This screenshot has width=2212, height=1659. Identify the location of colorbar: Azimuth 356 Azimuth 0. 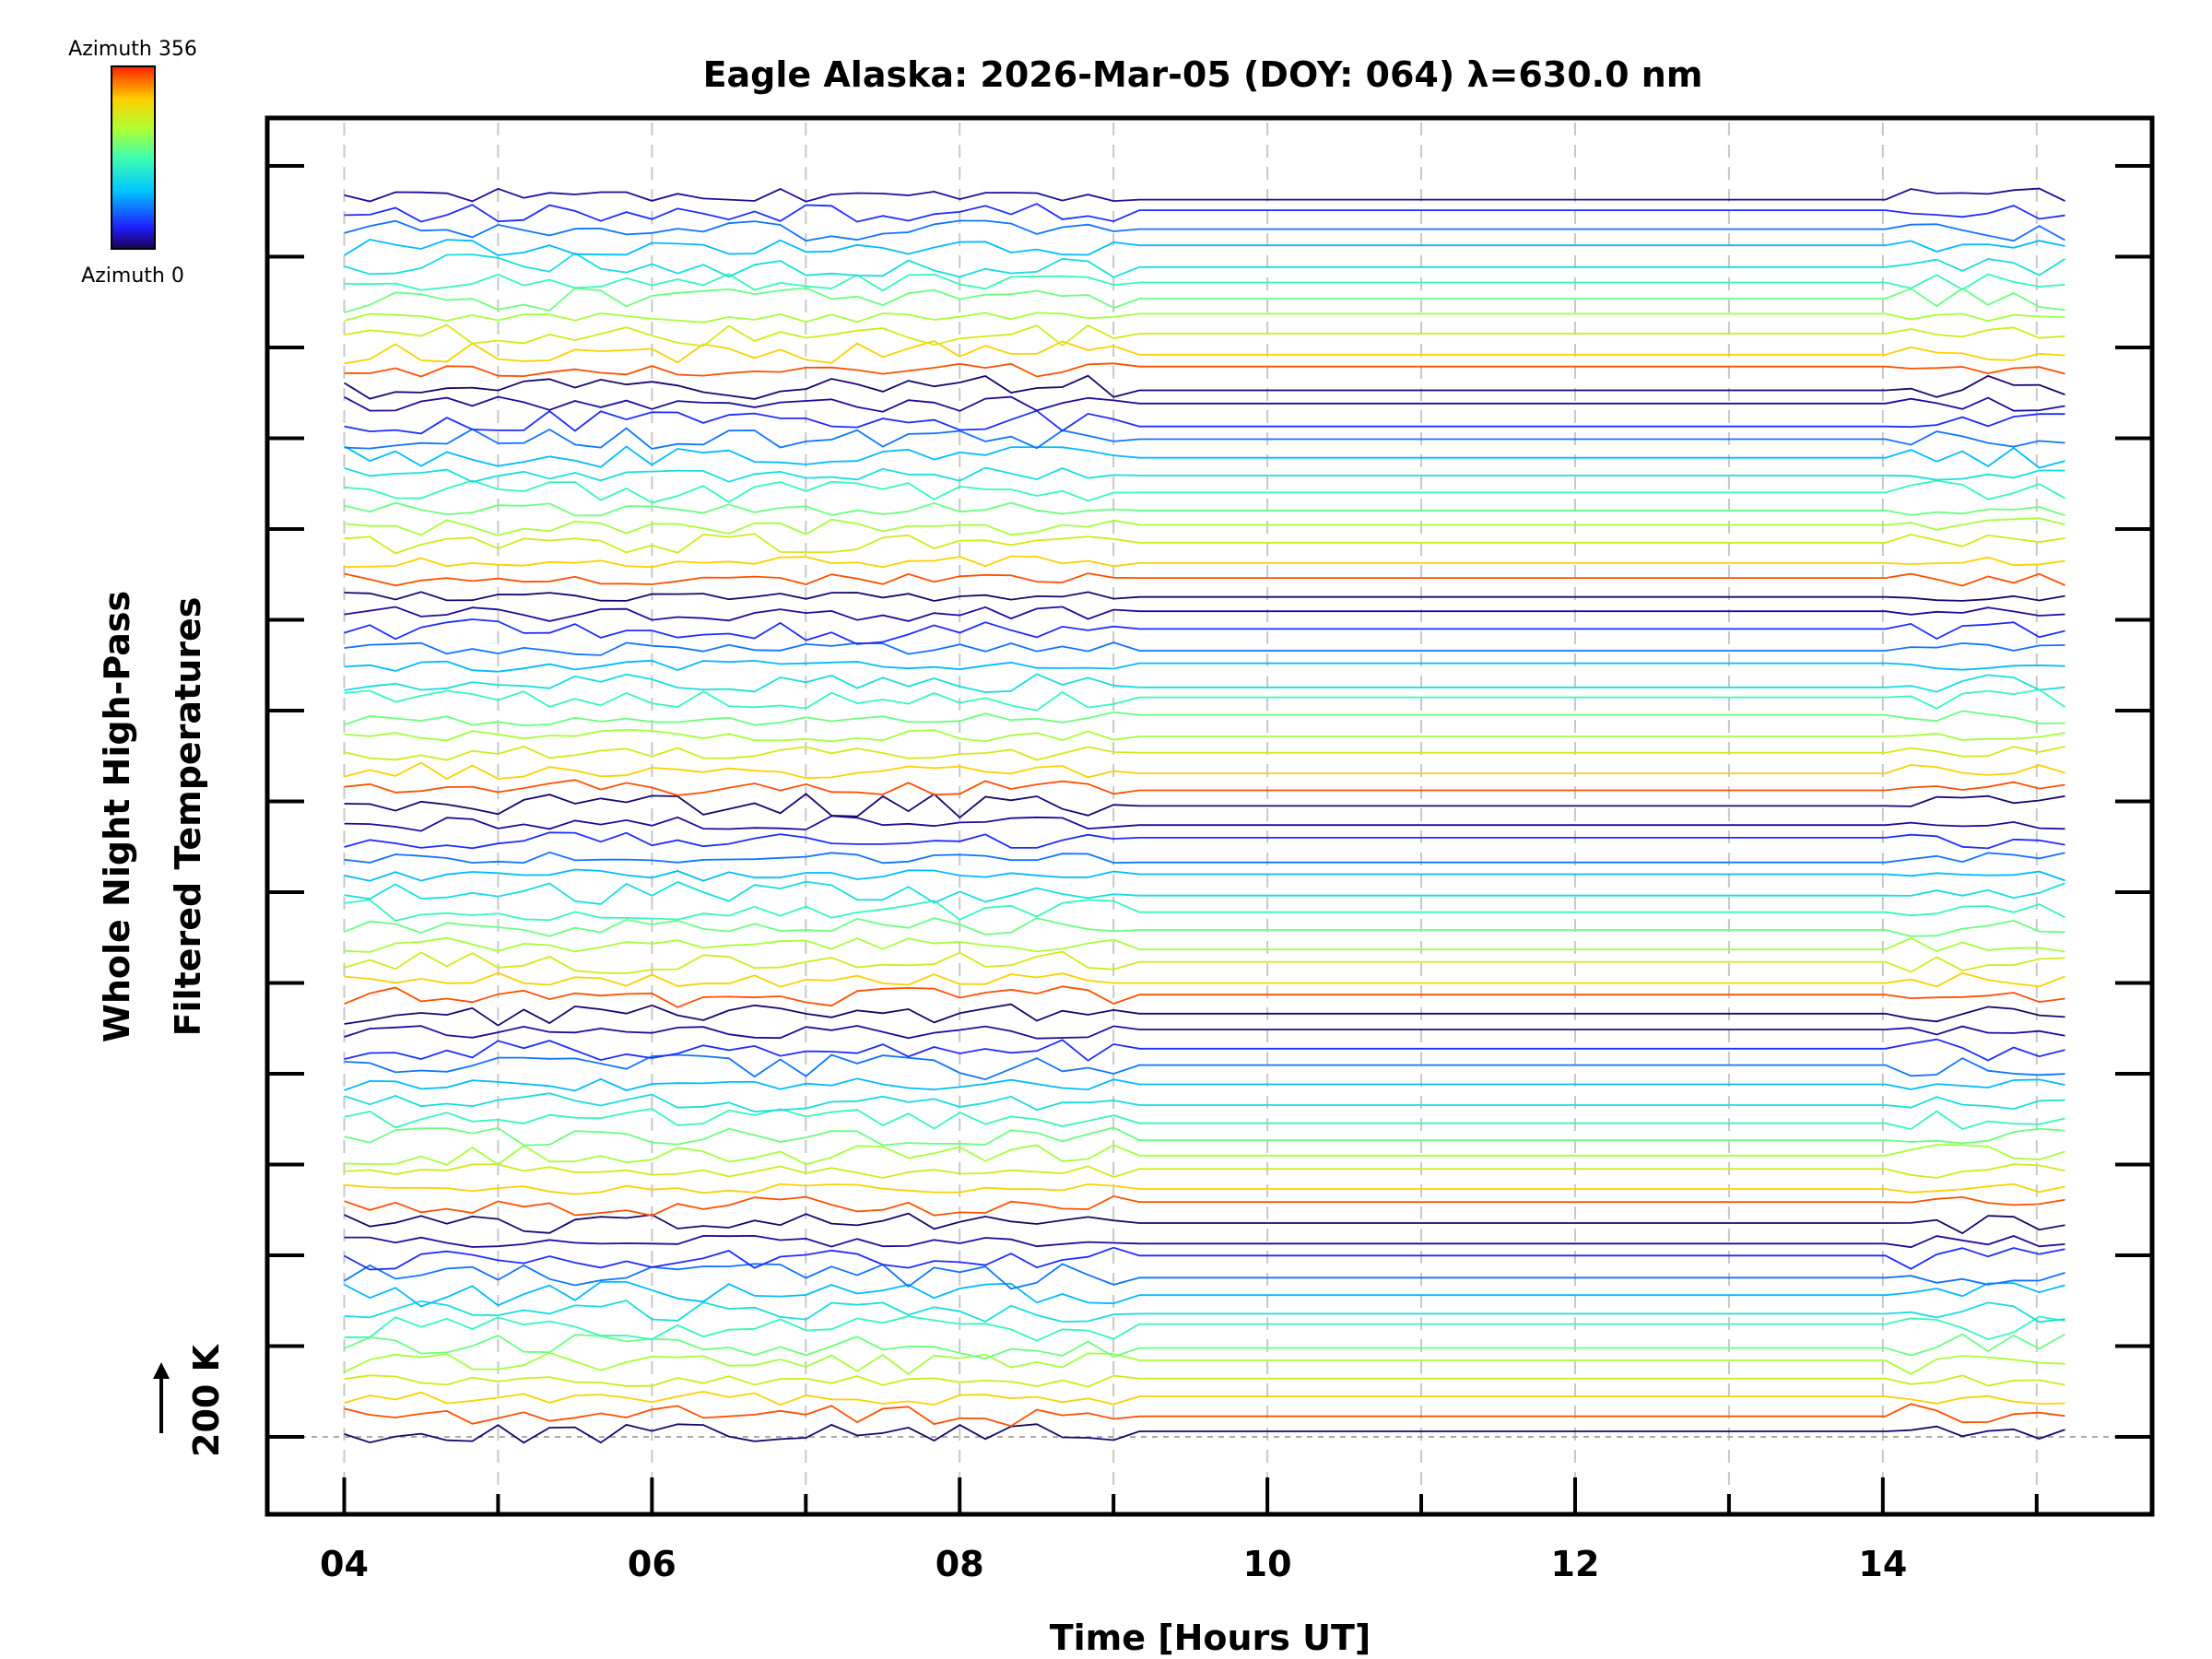
(132, 163).